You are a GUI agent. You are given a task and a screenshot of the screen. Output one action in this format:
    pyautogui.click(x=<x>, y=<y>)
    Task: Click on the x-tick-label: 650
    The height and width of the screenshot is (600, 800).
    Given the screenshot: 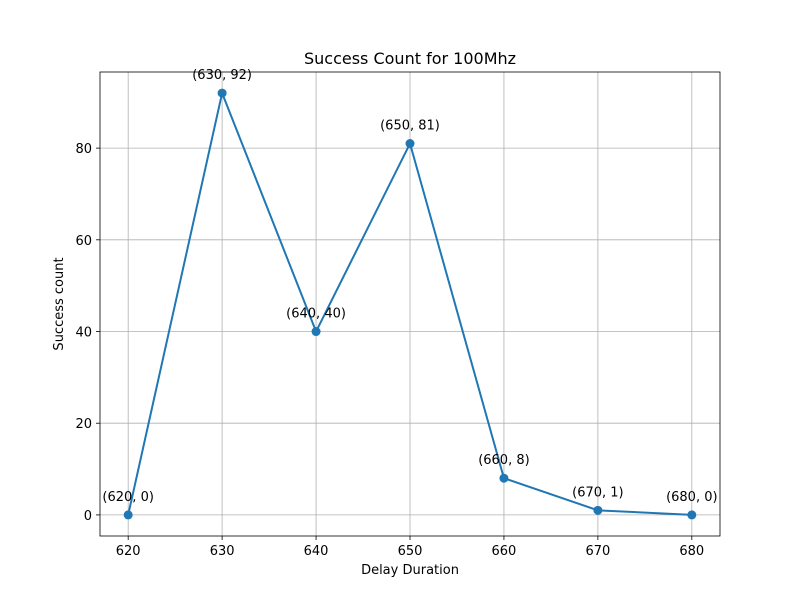 What is the action you would take?
    pyautogui.click(x=410, y=551)
    